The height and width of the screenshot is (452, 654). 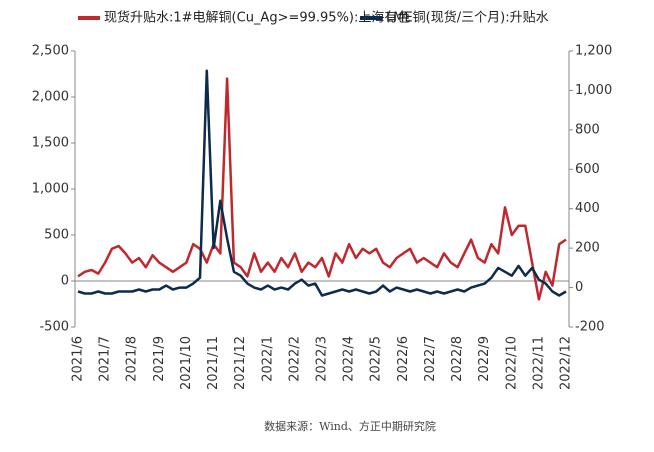 I want to click on y2-tick-label: 1,000, so click(x=593, y=90).